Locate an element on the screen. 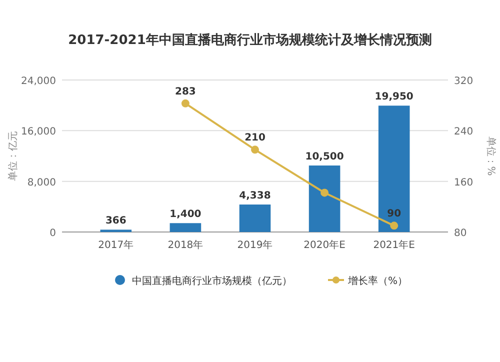  y2-tick-label: 80 is located at coordinates (460, 233).